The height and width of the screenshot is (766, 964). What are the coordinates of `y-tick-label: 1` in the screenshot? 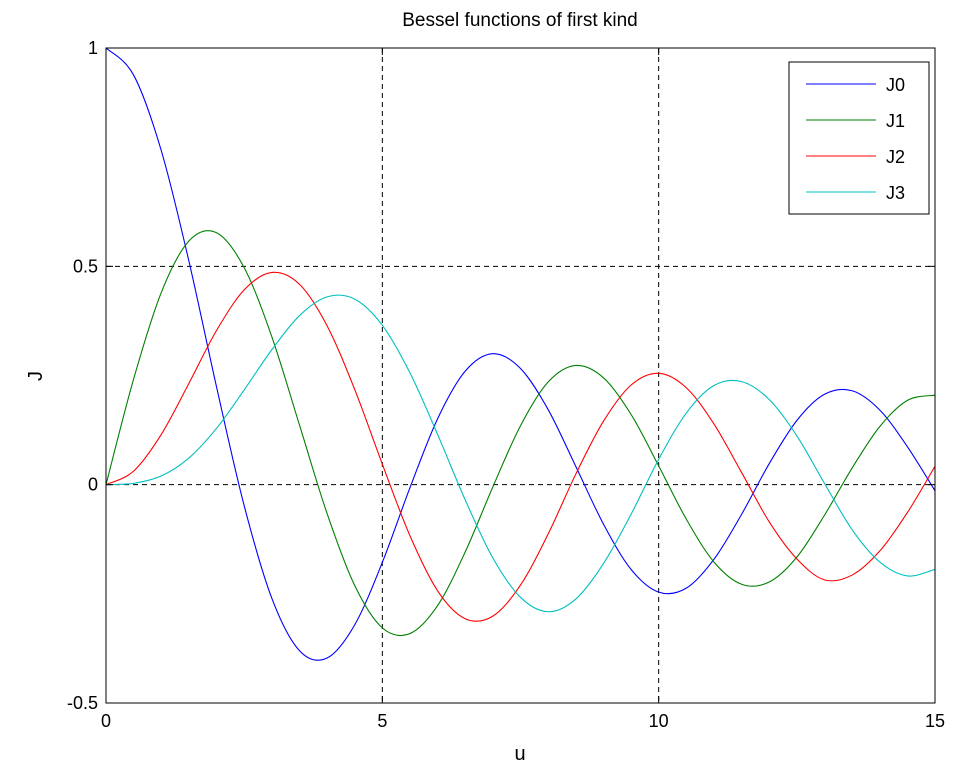 It's located at (93, 48).